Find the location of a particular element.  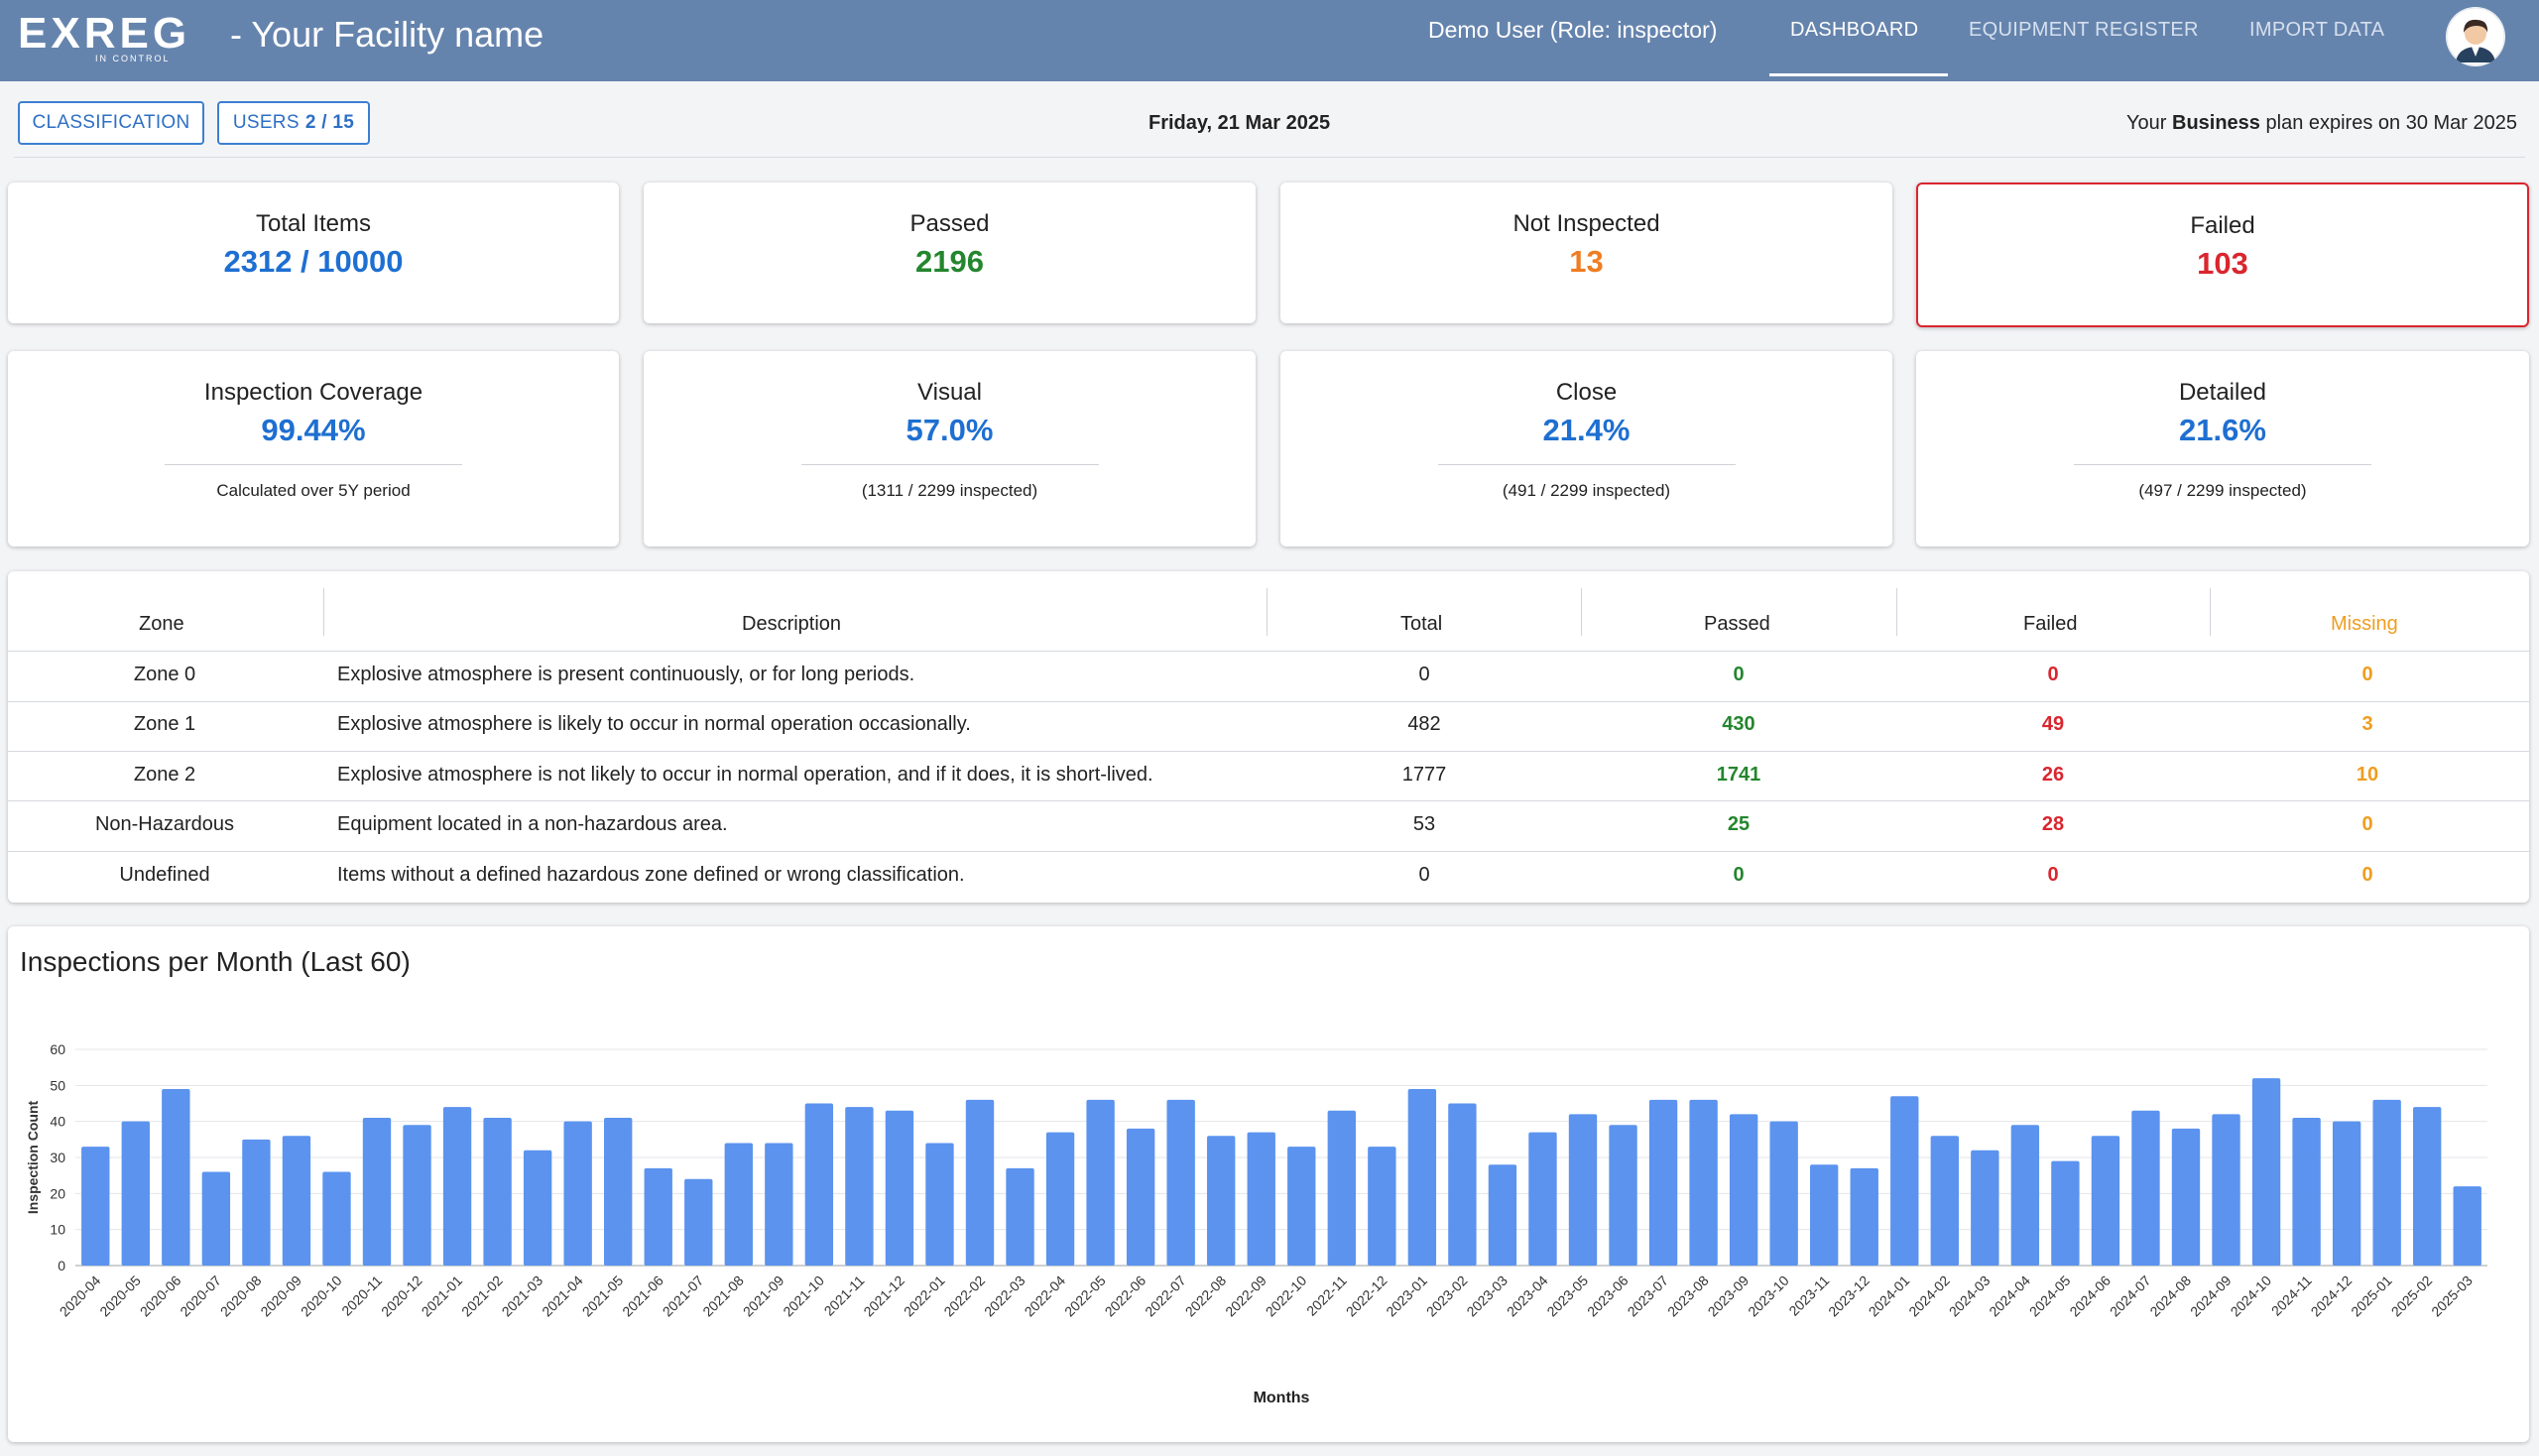

x-tick-label: 2024-12 is located at coordinates (2332, 1296).